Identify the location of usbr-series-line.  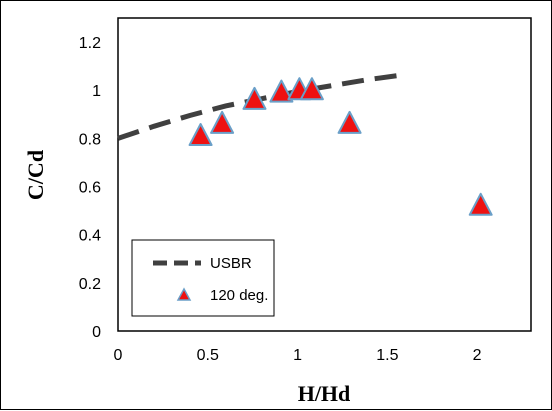
(261, 106).